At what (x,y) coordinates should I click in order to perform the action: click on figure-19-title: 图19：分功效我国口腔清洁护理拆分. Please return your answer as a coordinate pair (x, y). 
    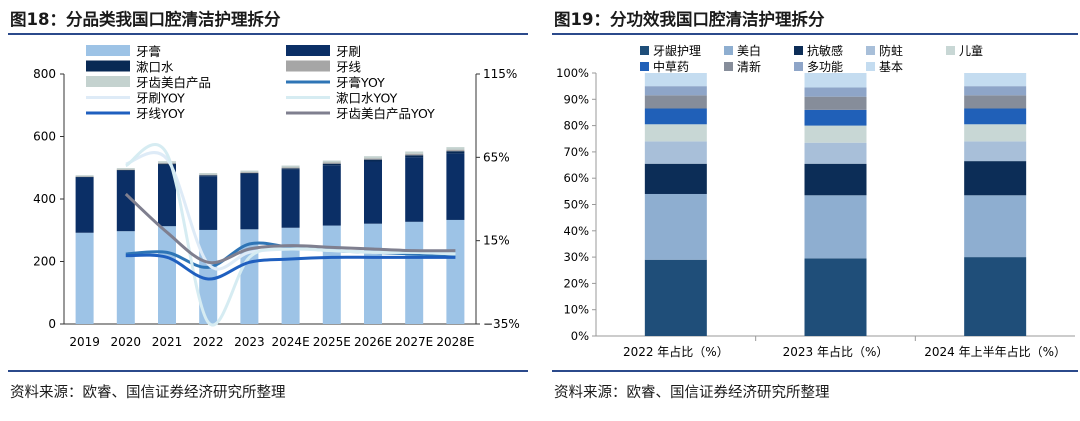
    Looking at the image, I should click on (689, 19).